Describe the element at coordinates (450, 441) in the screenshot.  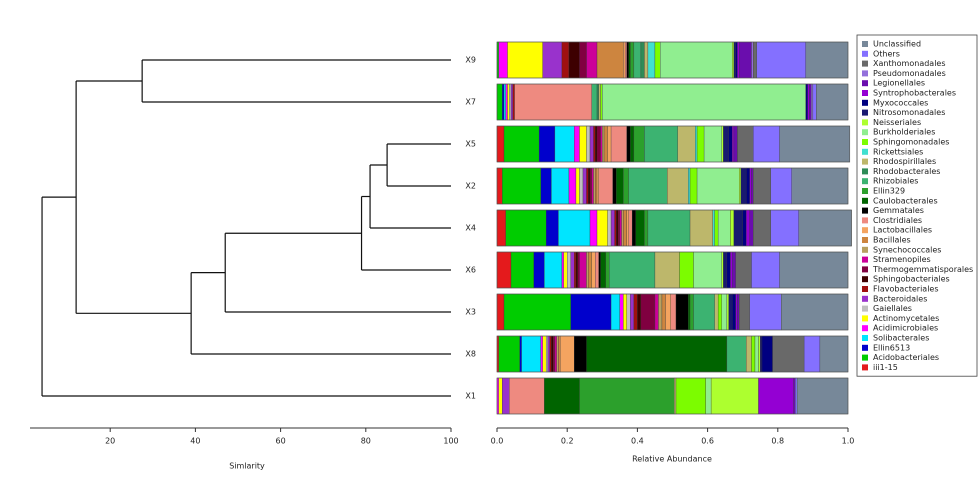
I see `x-tick-label: 100` at that location.